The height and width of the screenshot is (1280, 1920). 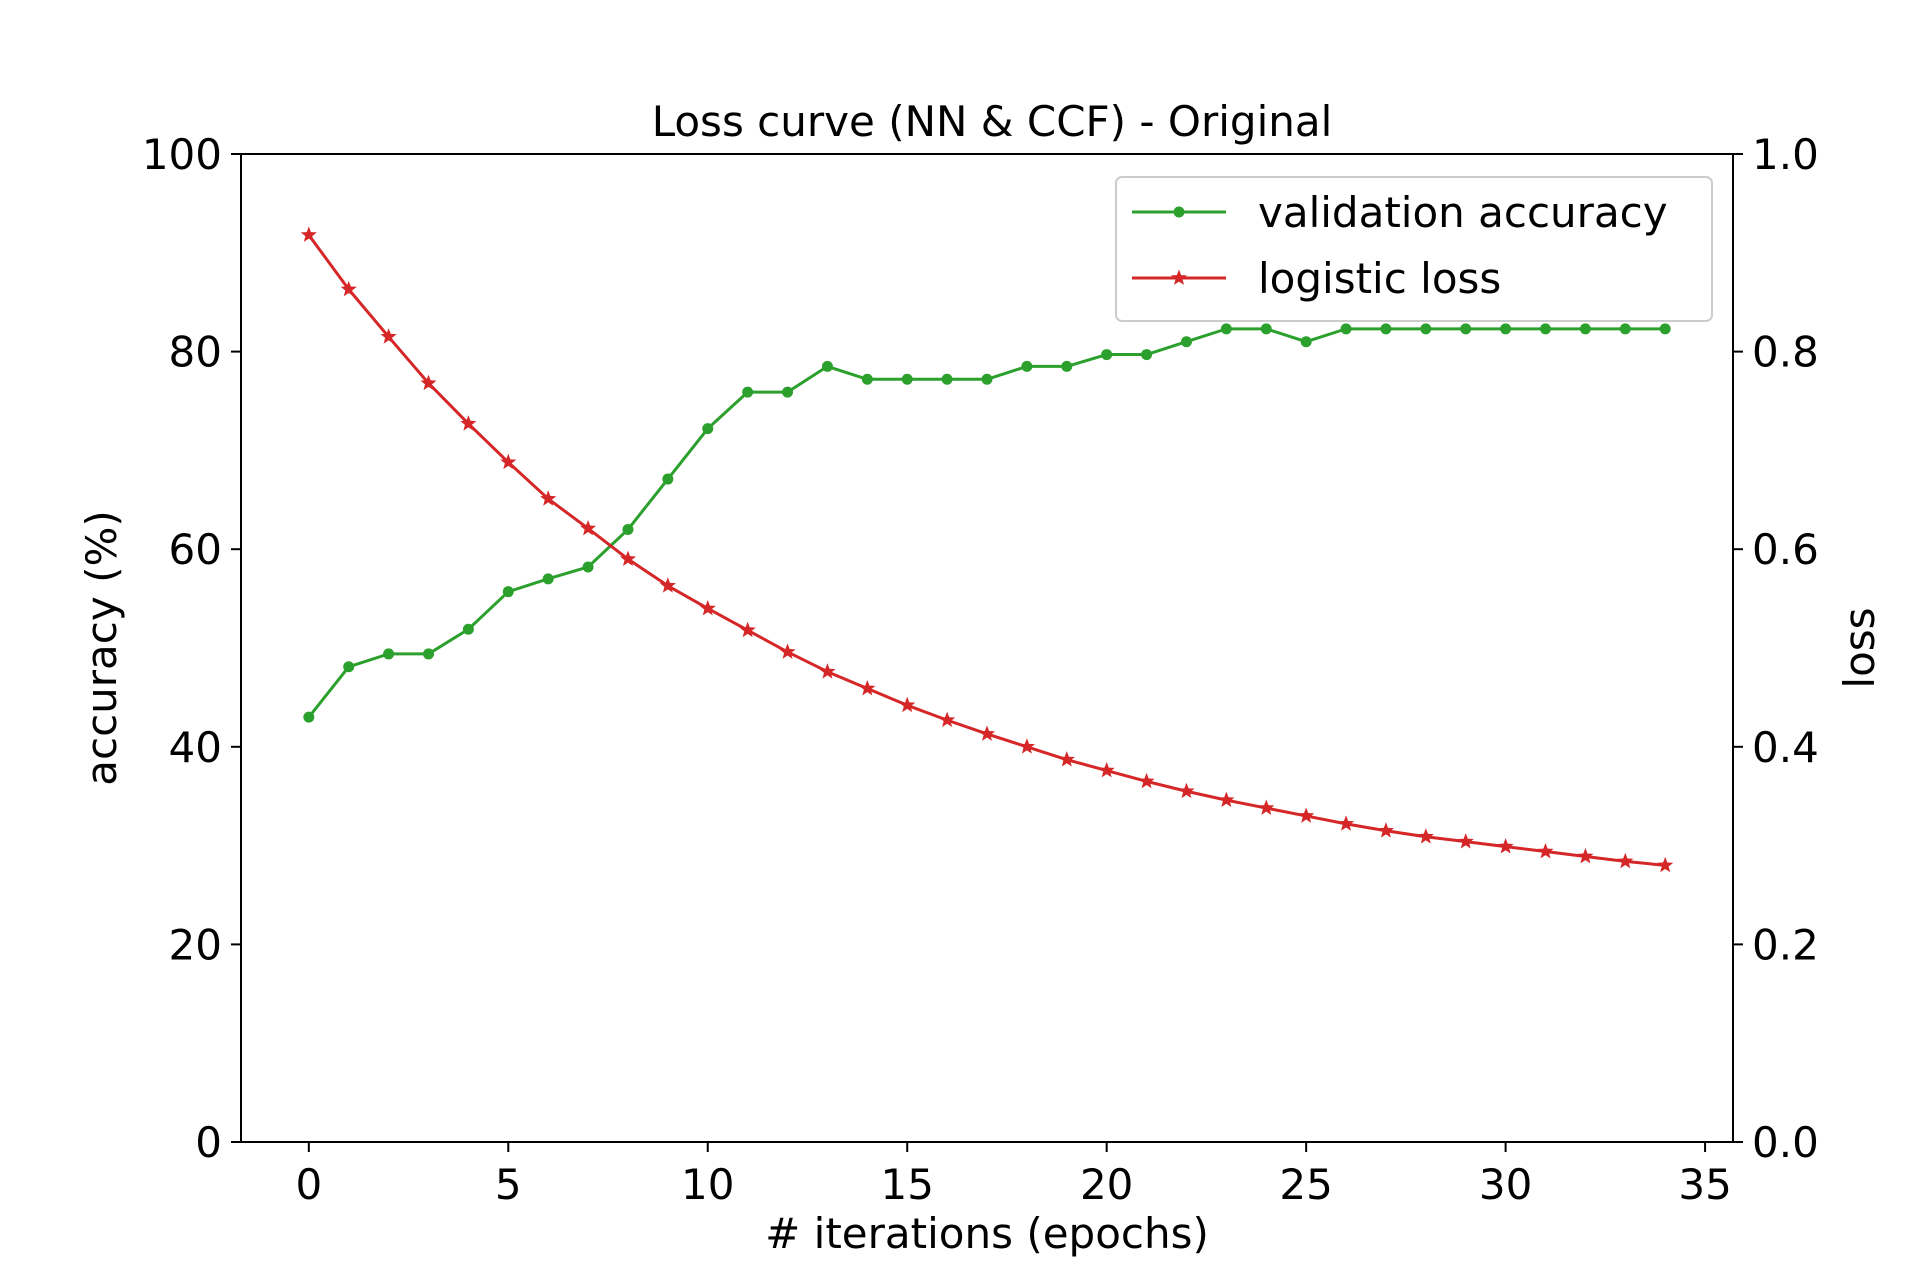 I want to click on right-tick-label: 0.6, so click(x=1785, y=549).